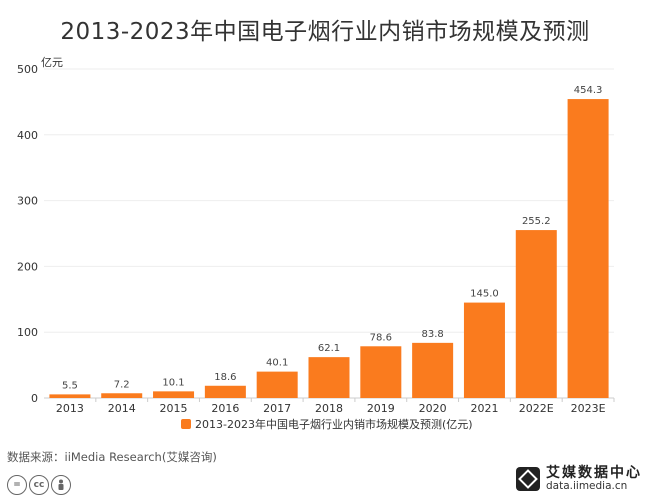 This screenshot has width=650, height=502. Describe the element at coordinates (277, 408) in the screenshot. I see `x-tick-label: 2017` at that location.